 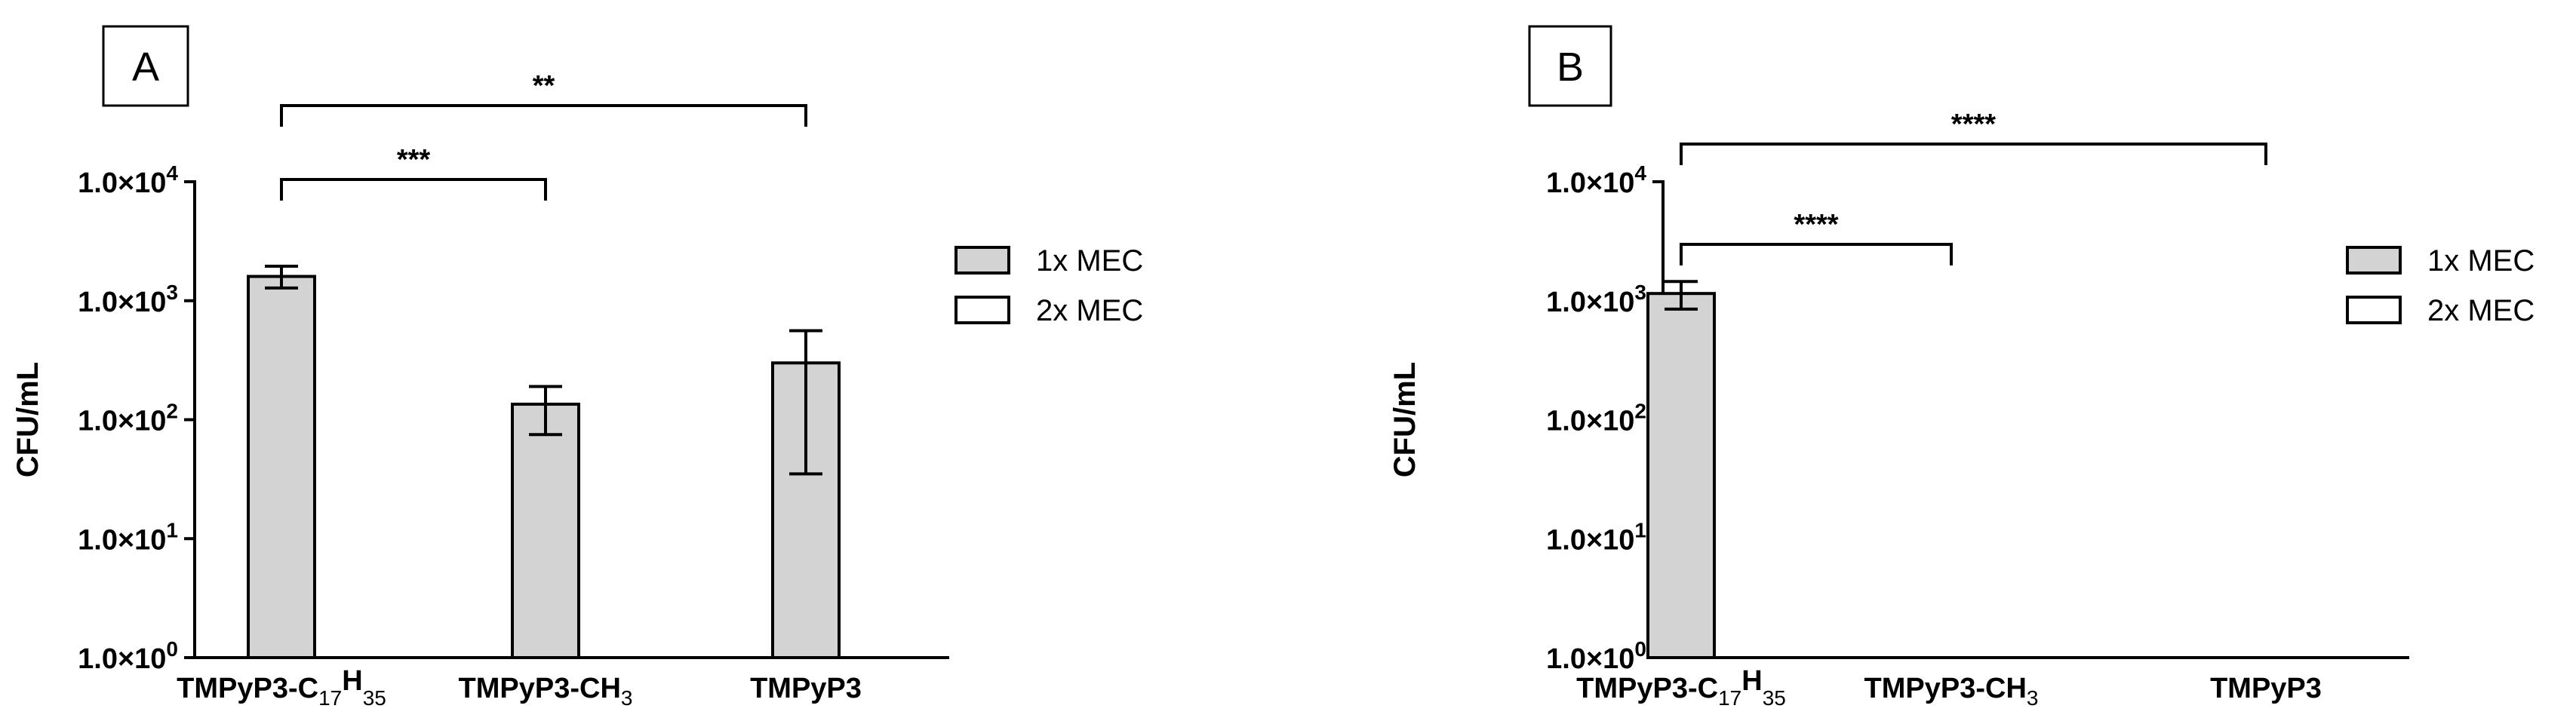 I want to click on panel-label: A, so click(x=145, y=67).